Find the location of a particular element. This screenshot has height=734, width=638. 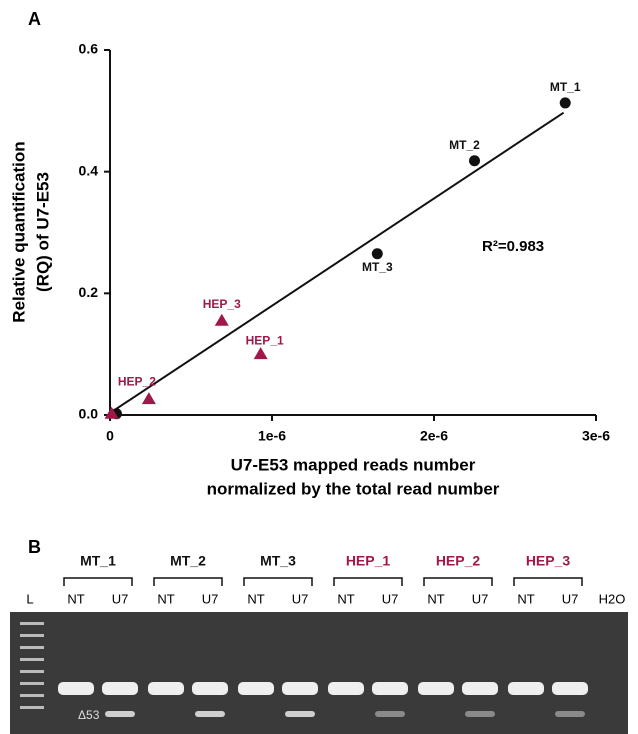

point-label: MT_3 is located at coordinates (377, 267).